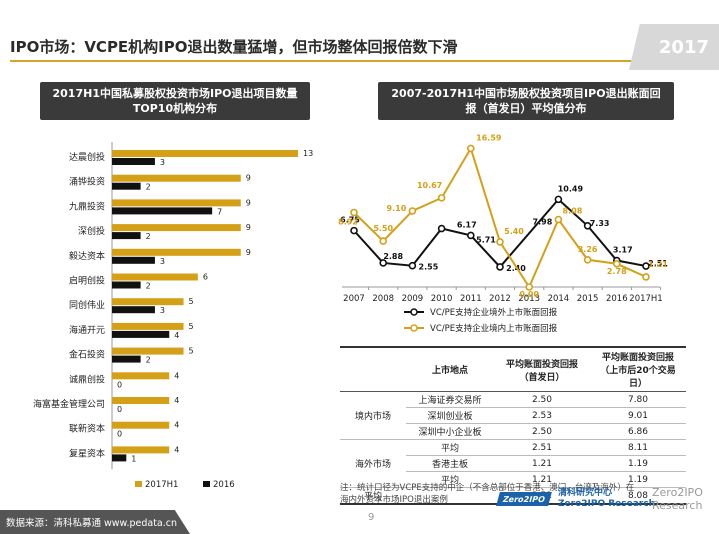  Describe the element at coordinates (219, 211) in the screenshot. I see `bar-2016-label: 7` at that location.